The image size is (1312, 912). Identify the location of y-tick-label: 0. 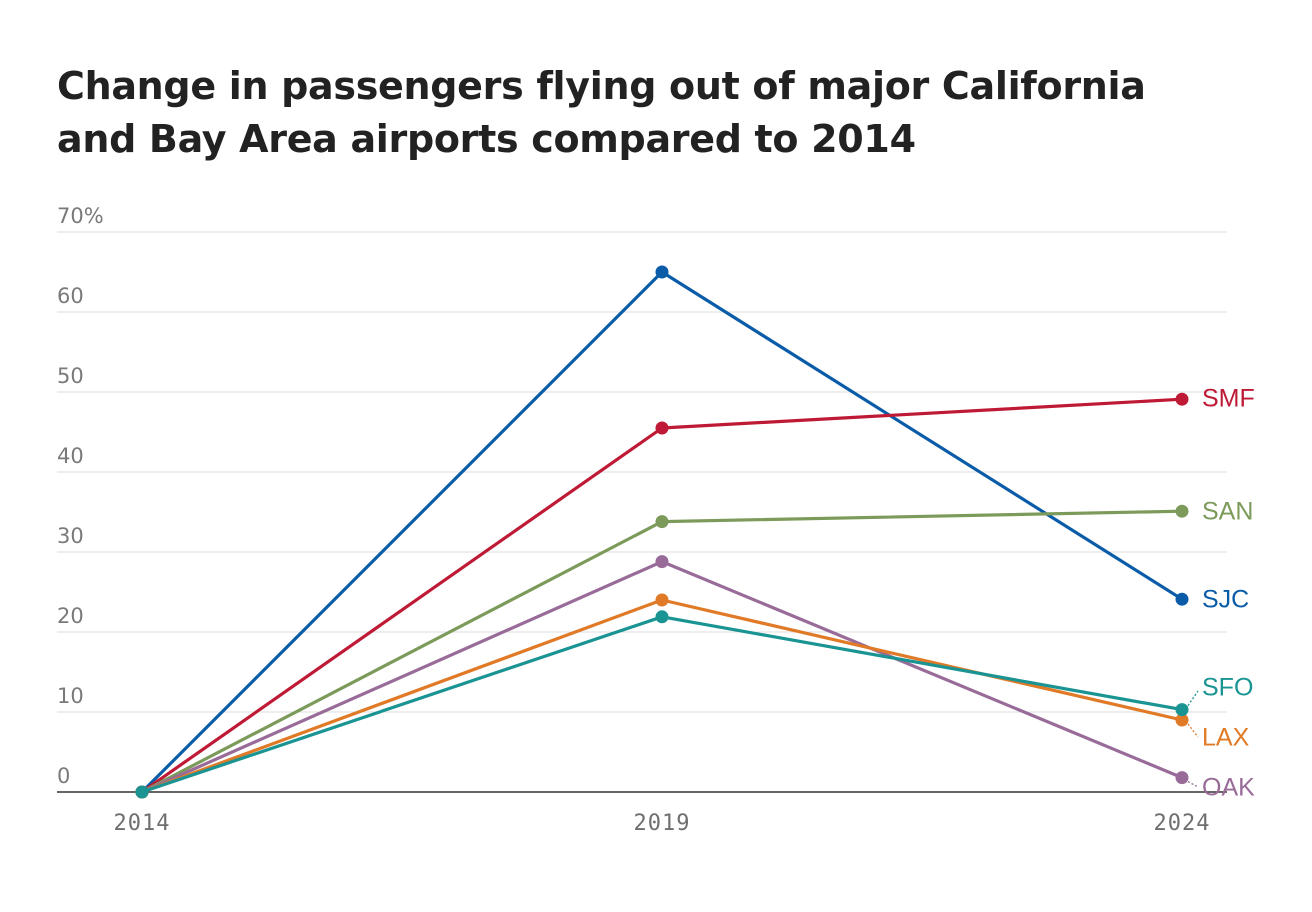
(63, 776).